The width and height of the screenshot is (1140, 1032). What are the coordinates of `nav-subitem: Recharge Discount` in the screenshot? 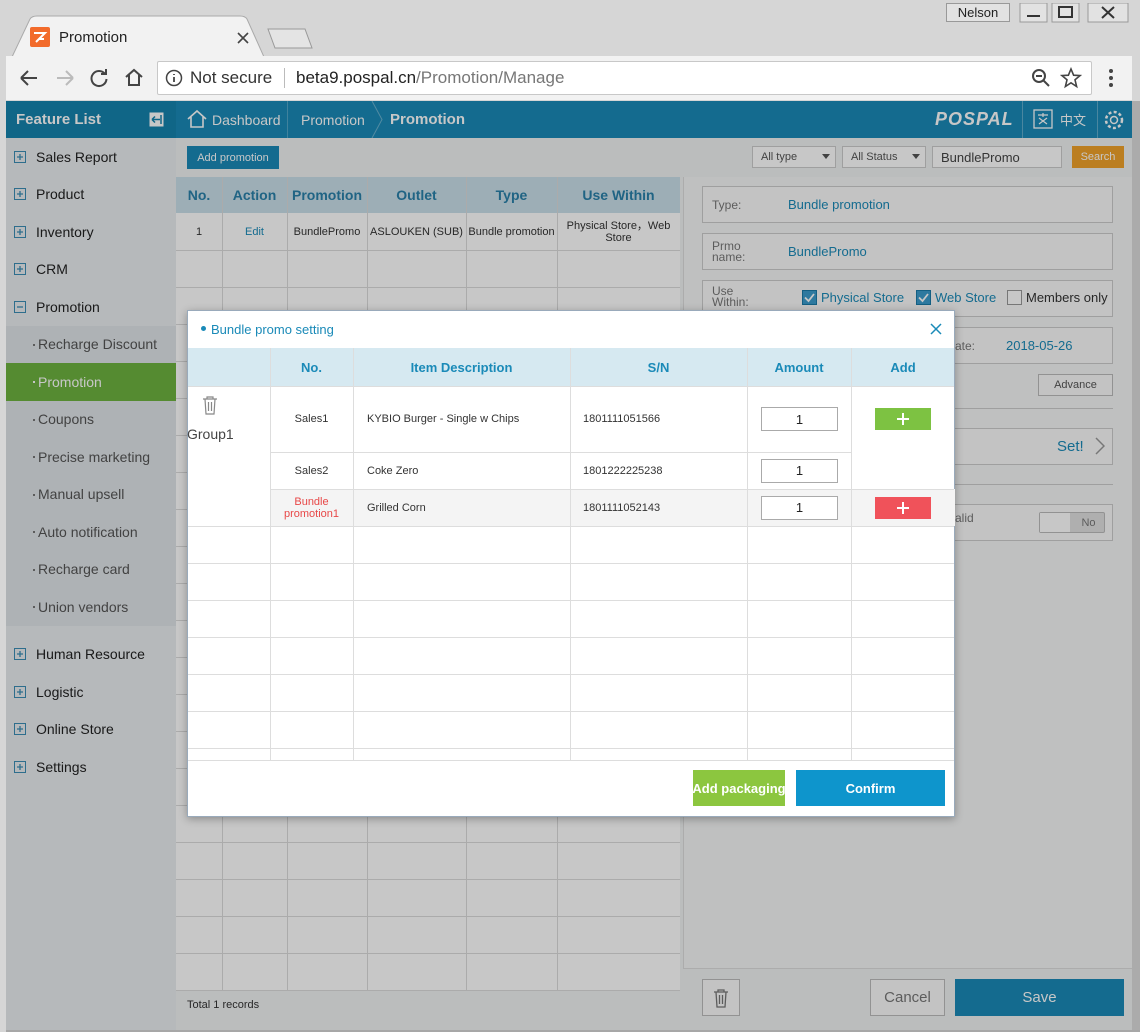 It's located at (98, 344).